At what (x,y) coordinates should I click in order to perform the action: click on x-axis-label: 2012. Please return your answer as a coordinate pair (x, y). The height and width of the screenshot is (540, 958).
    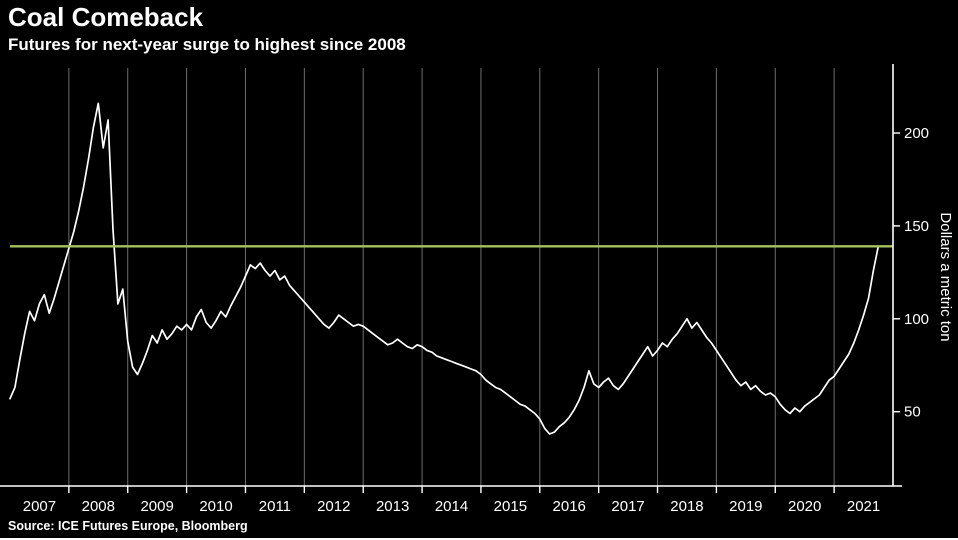
    Looking at the image, I should click on (333, 506).